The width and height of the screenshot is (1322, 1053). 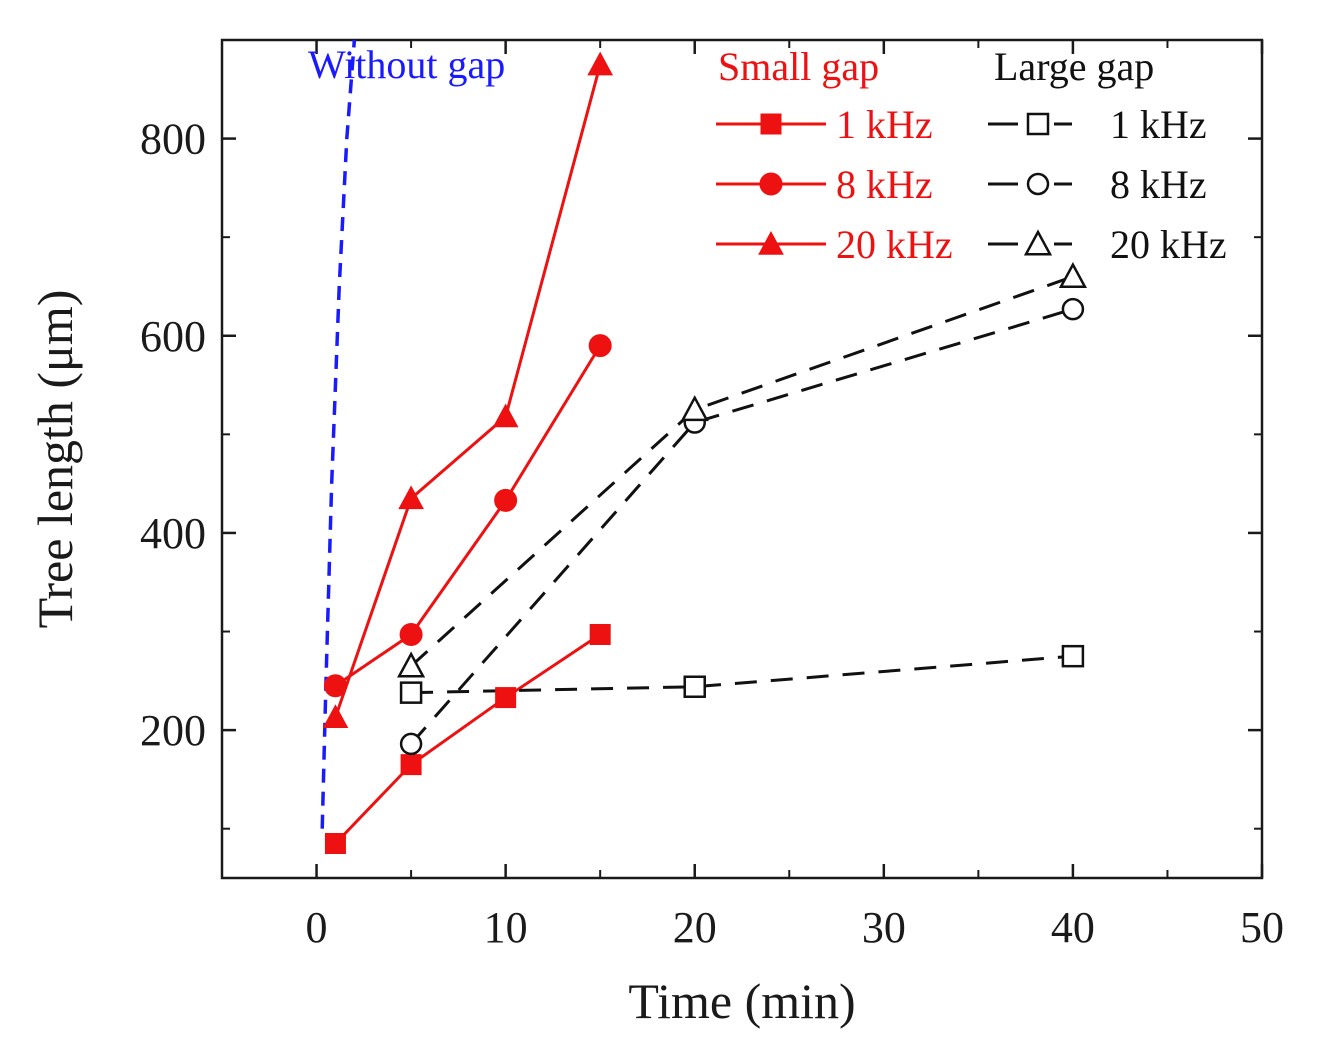 I want to click on legend-marker-large-1khz, so click(x=1038, y=124).